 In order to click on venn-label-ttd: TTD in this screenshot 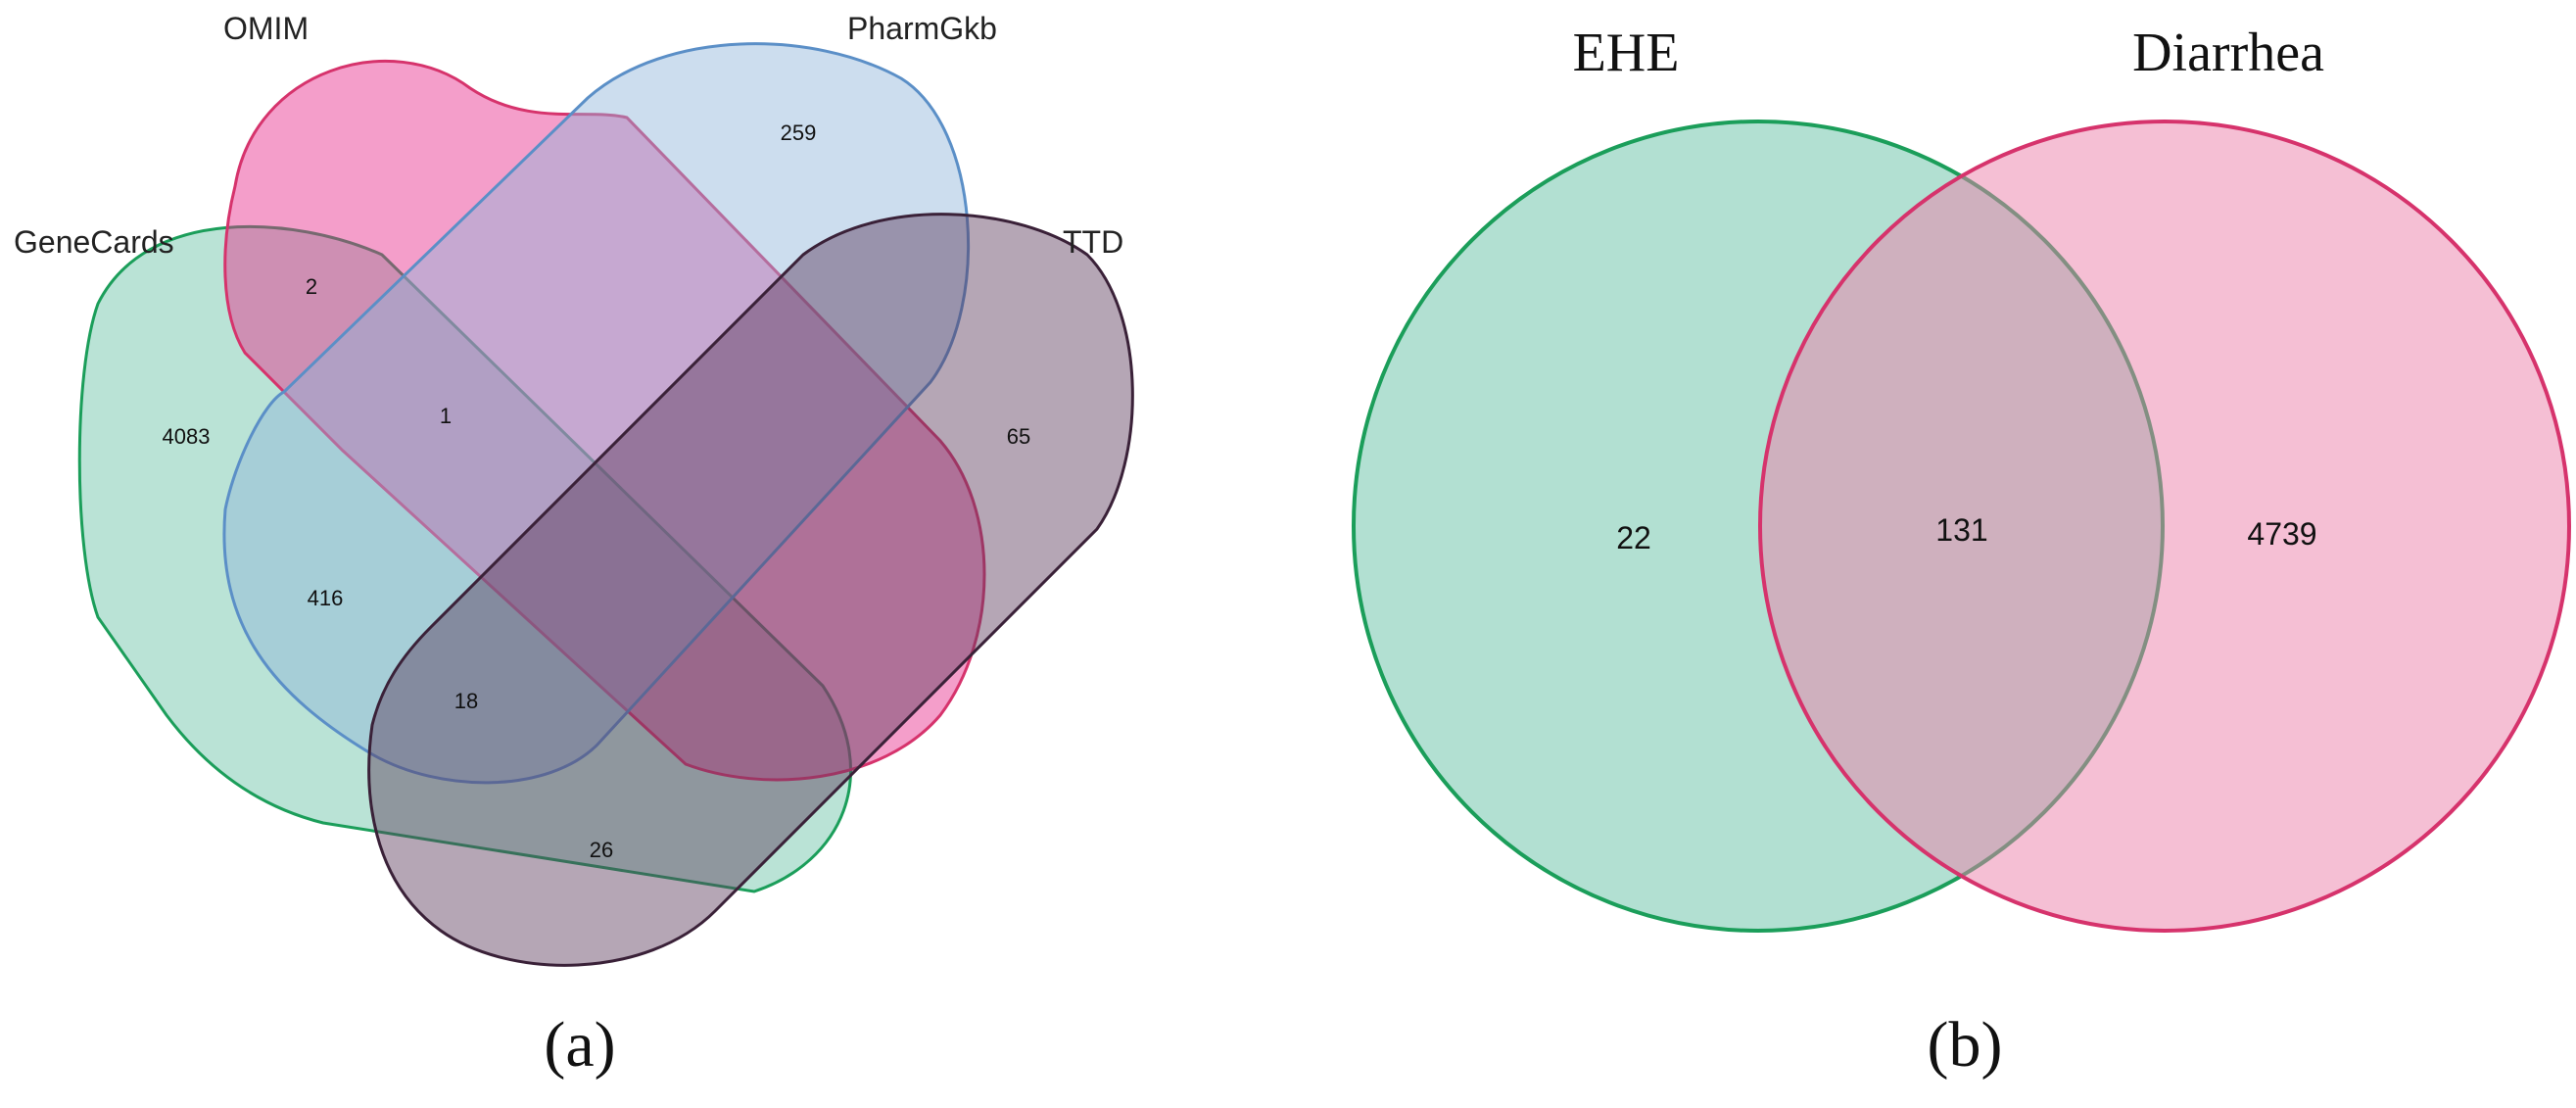, I will do `click(1093, 242)`.